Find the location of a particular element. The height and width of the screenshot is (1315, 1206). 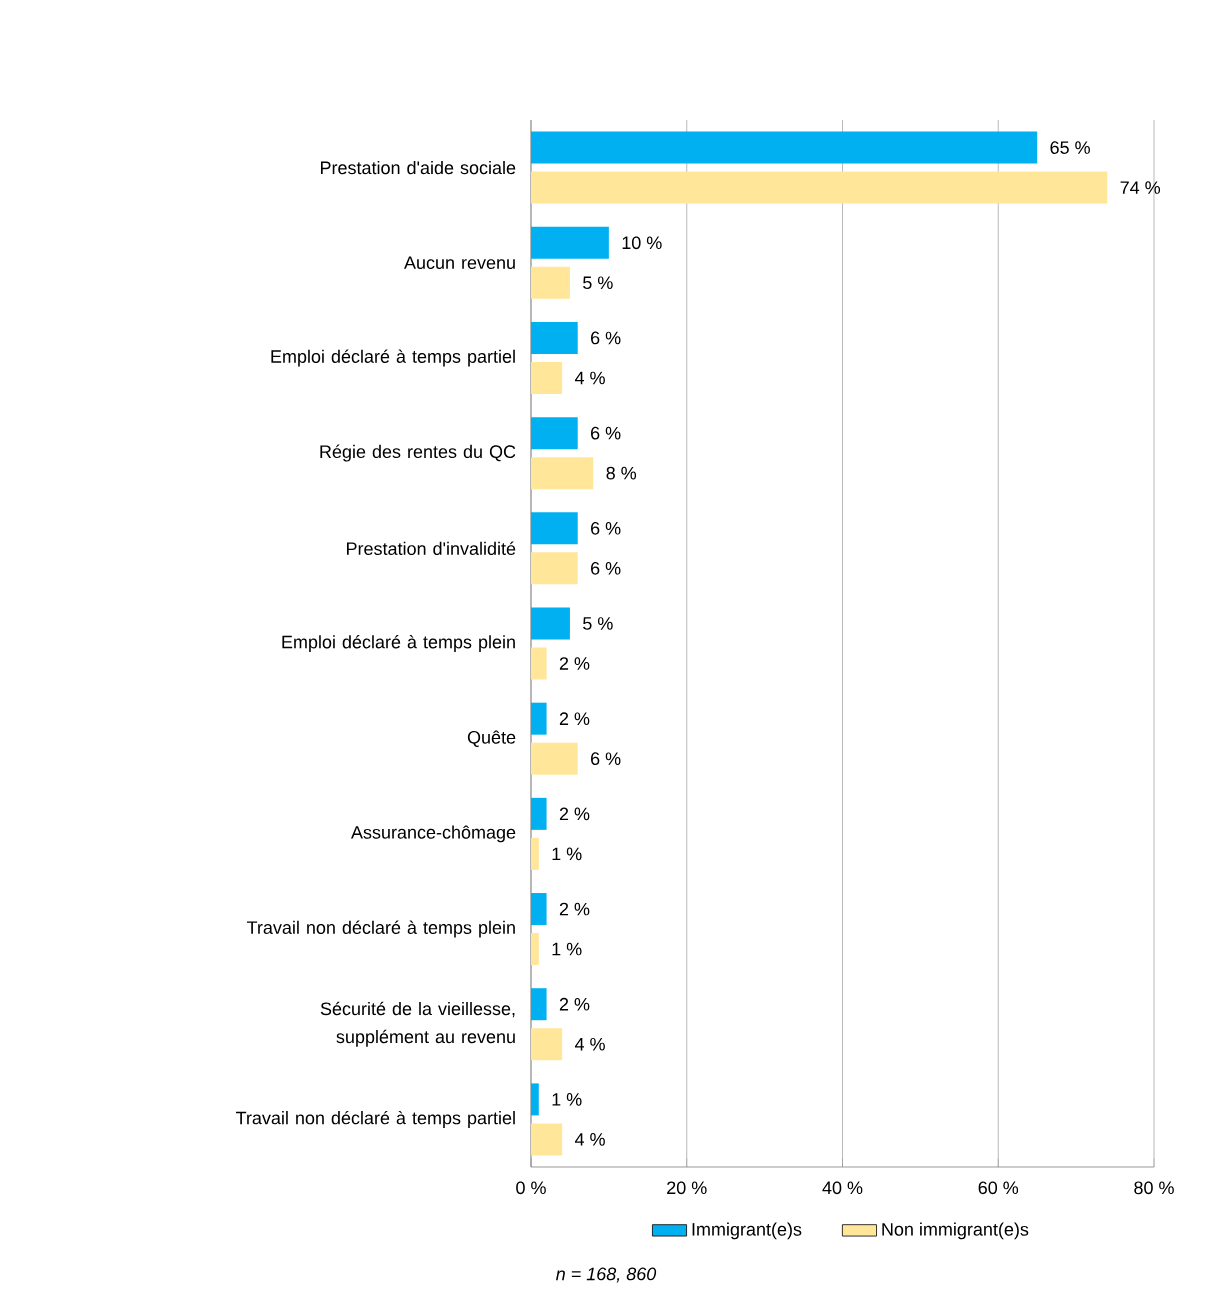

data-label: 74 % is located at coordinates (1140, 187).